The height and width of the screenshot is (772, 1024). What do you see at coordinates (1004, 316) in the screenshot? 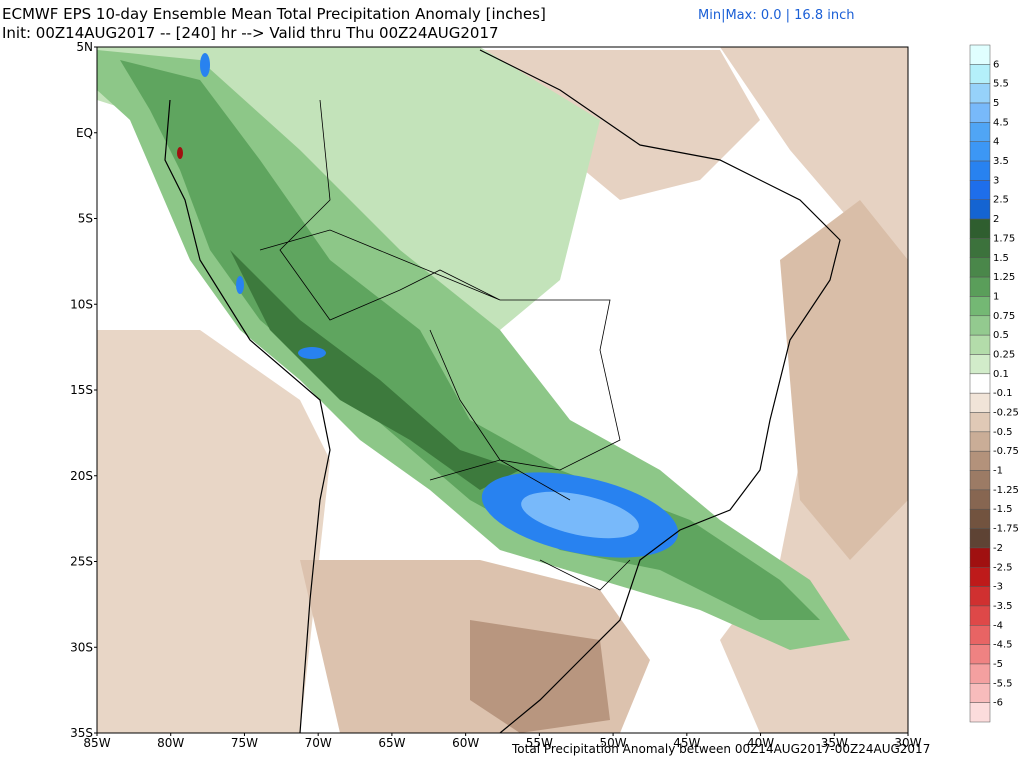
I see `colorbar-label: 0.75` at bounding box center [1004, 316].